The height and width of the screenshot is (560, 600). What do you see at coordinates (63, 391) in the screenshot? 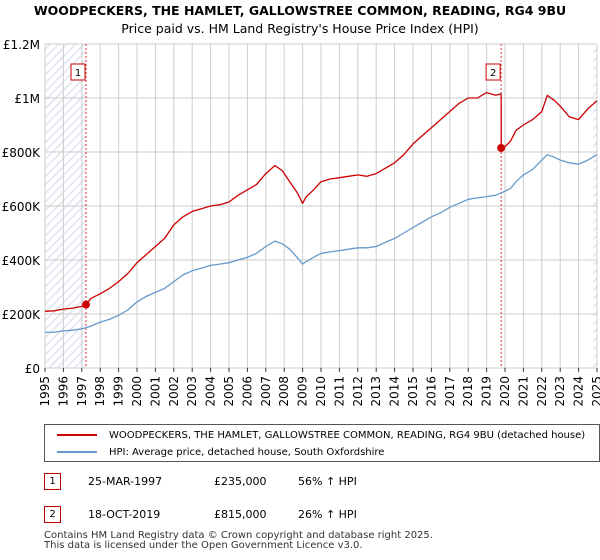
I see `x-tick-label: 1996` at bounding box center [63, 391].